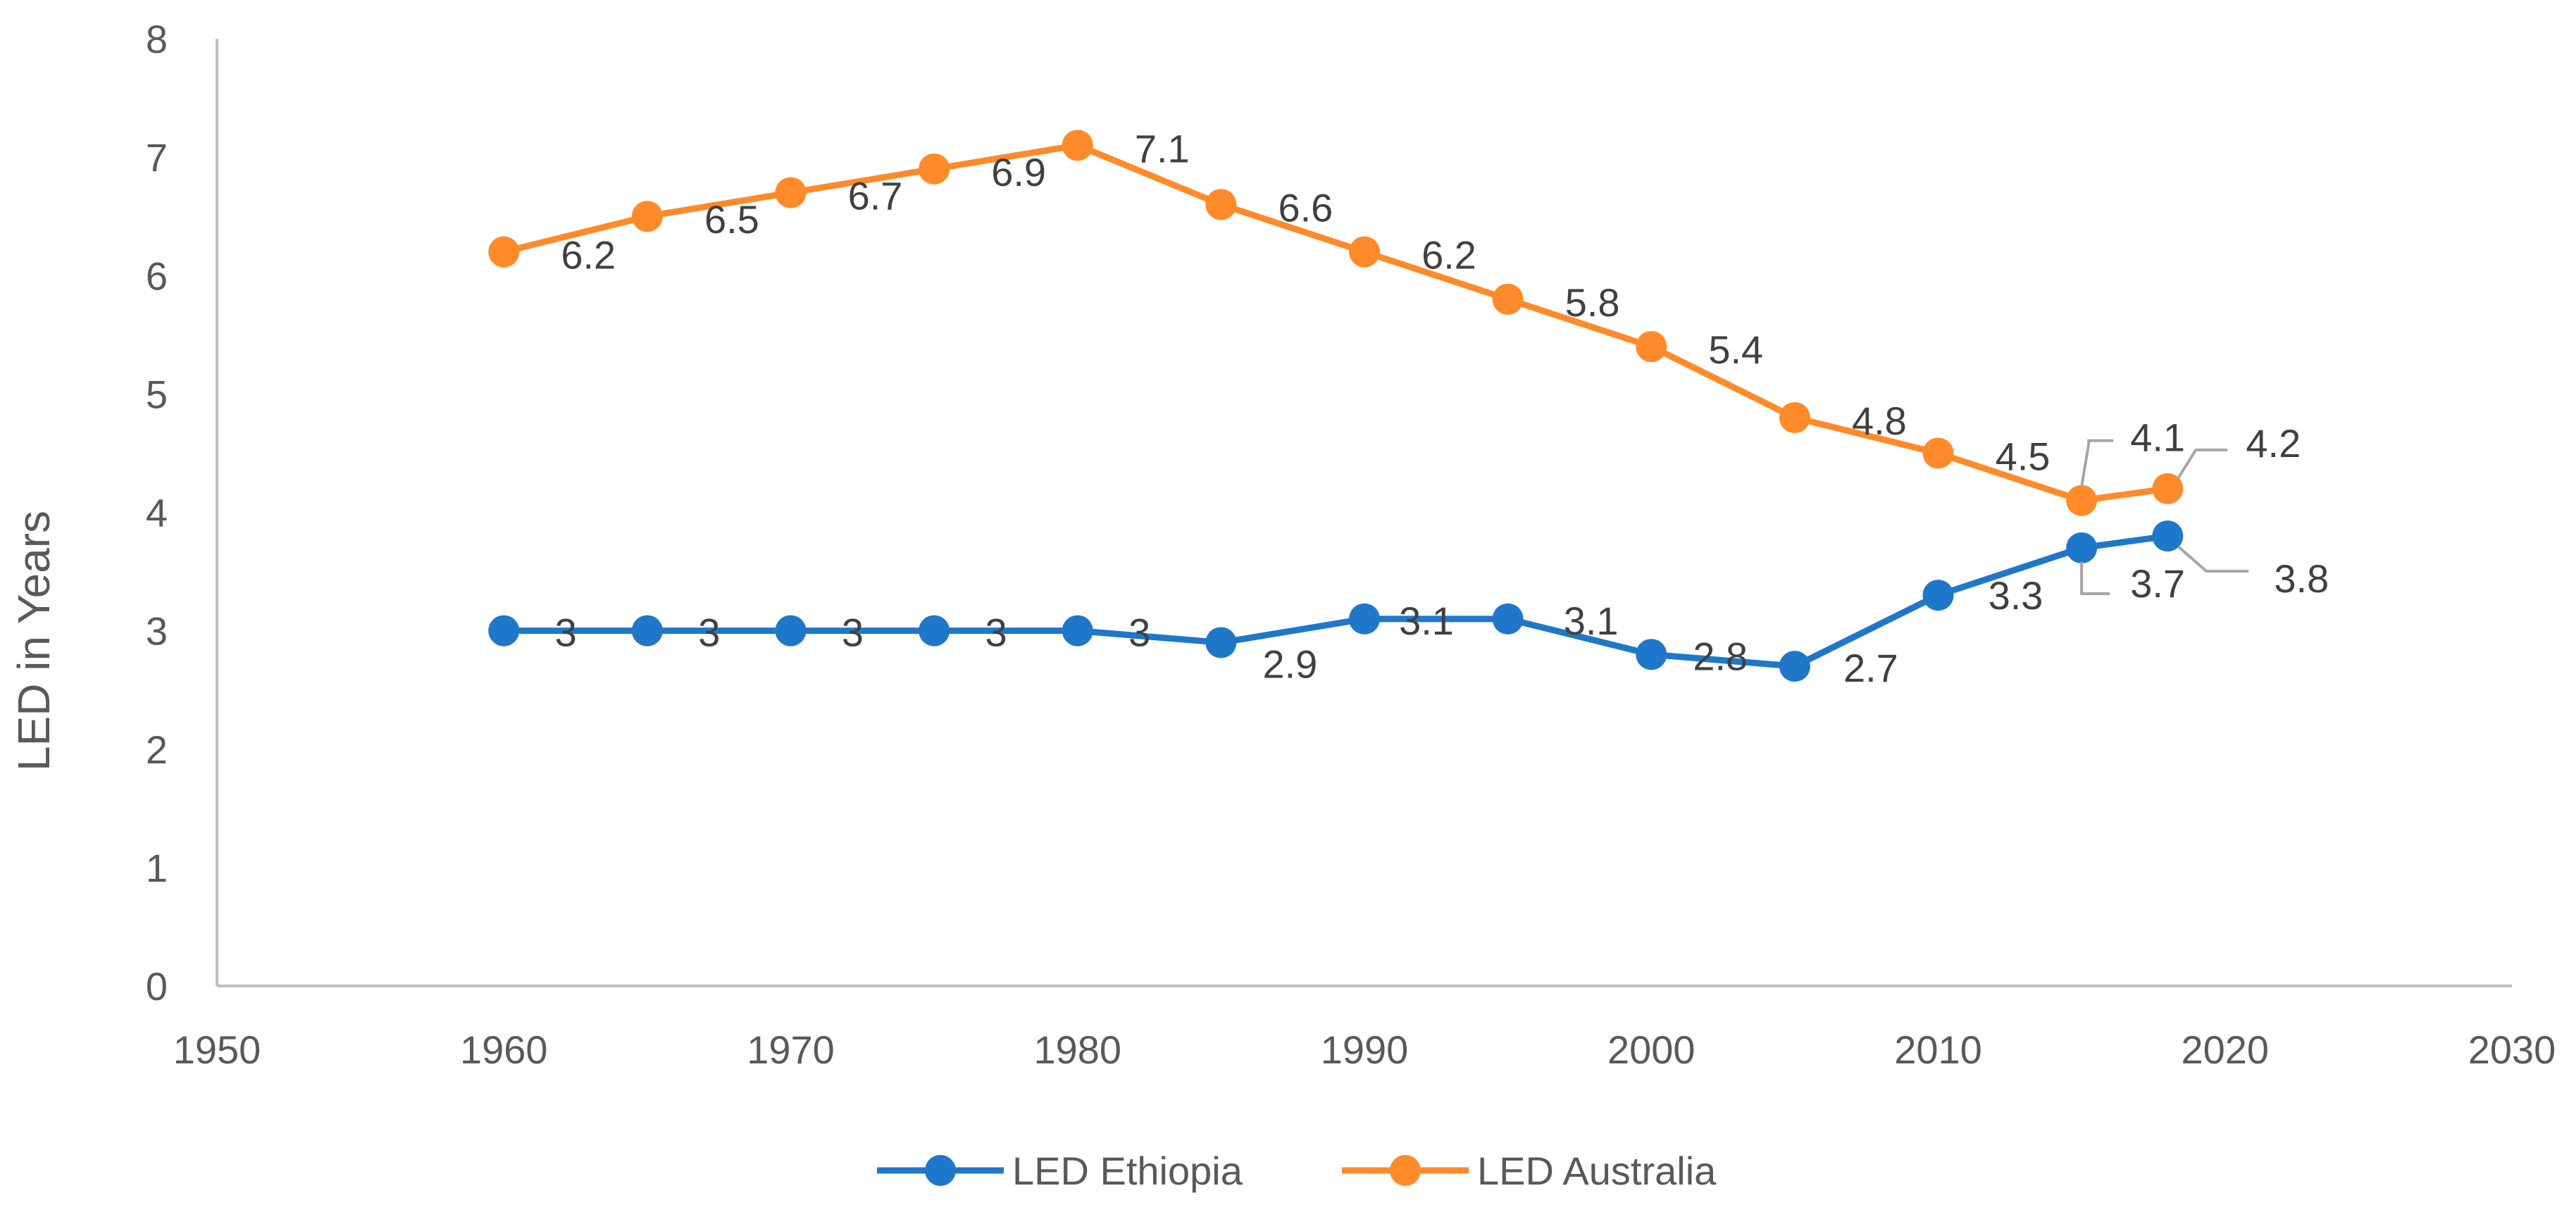 The image size is (2576, 1212). What do you see at coordinates (2164, 517) in the screenshot?
I see `leader-lines` at bounding box center [2164, 517].